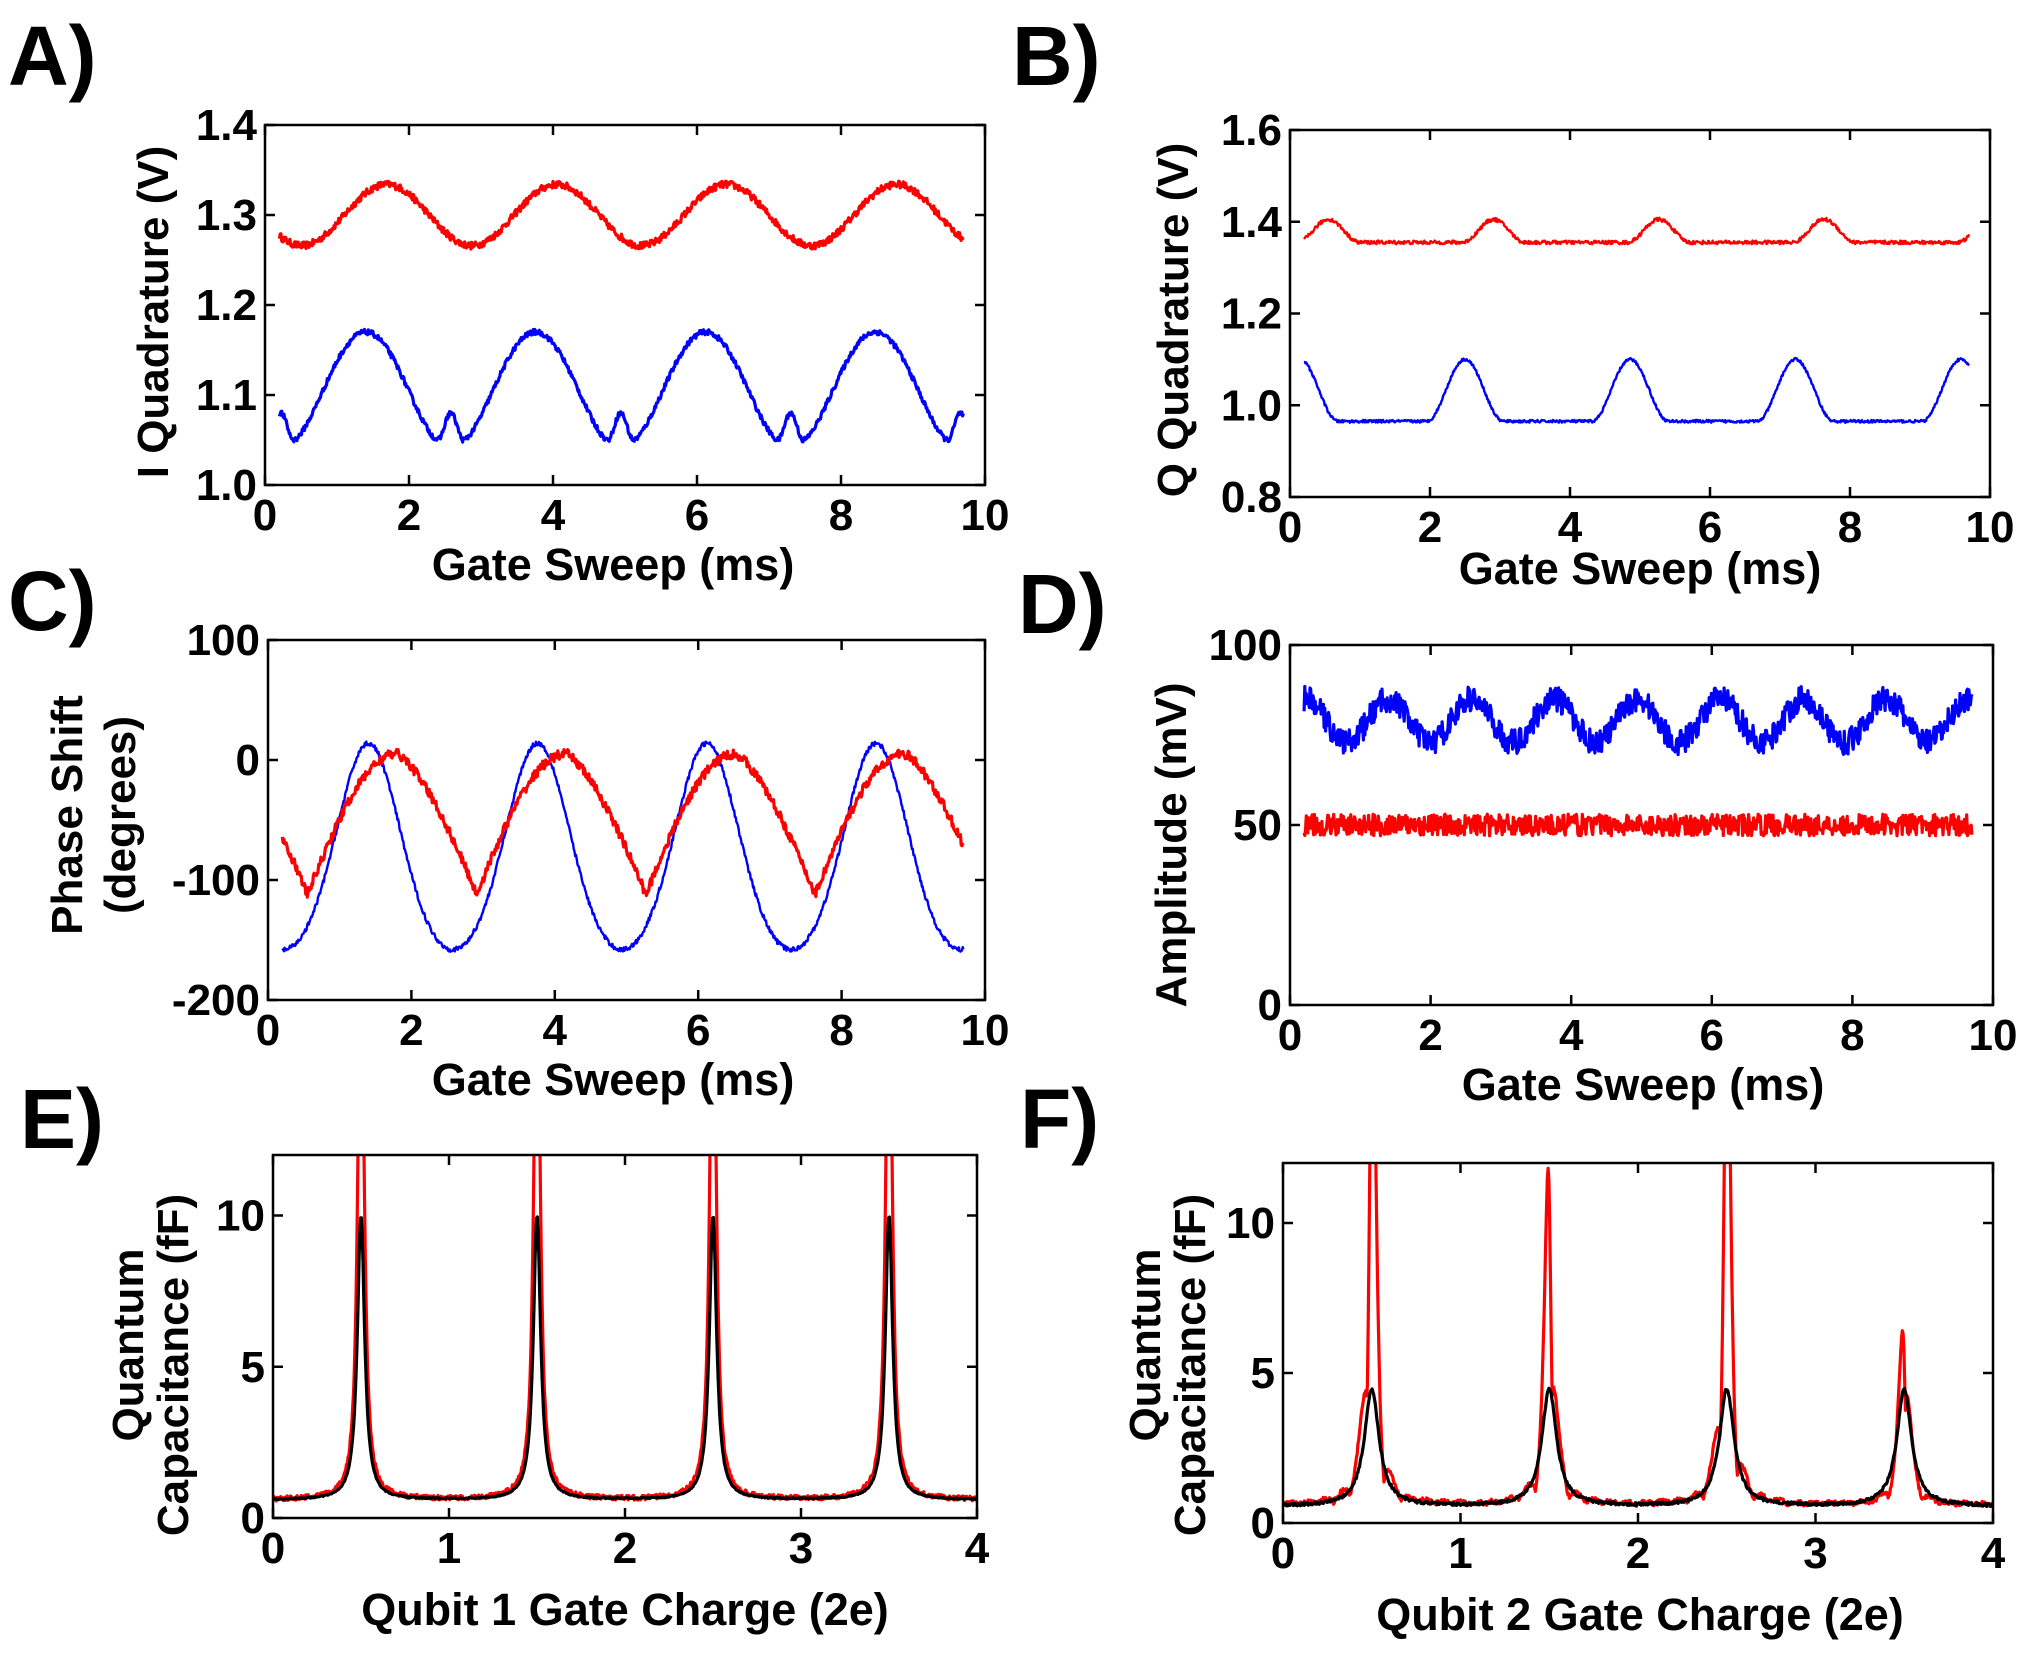  I want to click on y-axis-label-e-line1: Quantum, so click(128, 1344).